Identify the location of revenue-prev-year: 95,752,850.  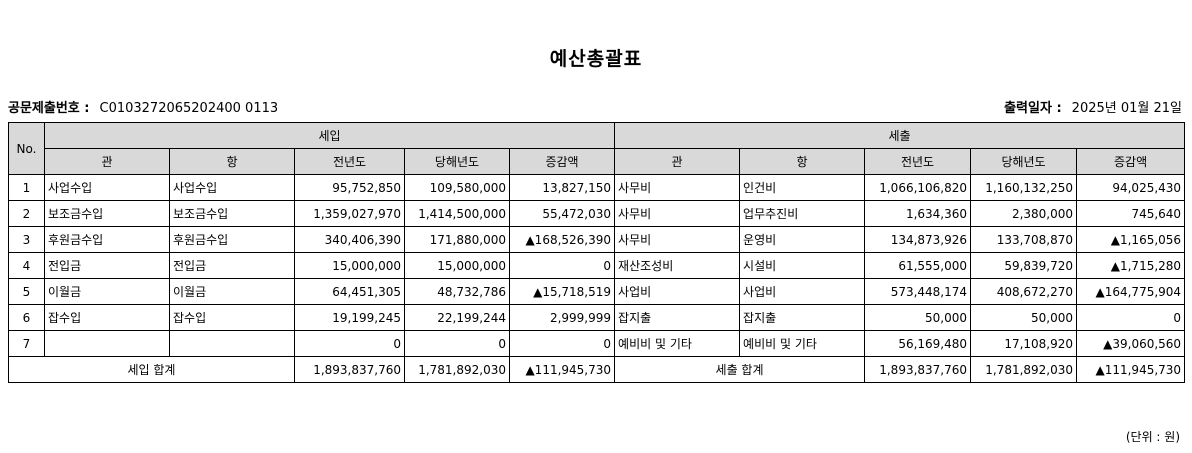
(349, 187).